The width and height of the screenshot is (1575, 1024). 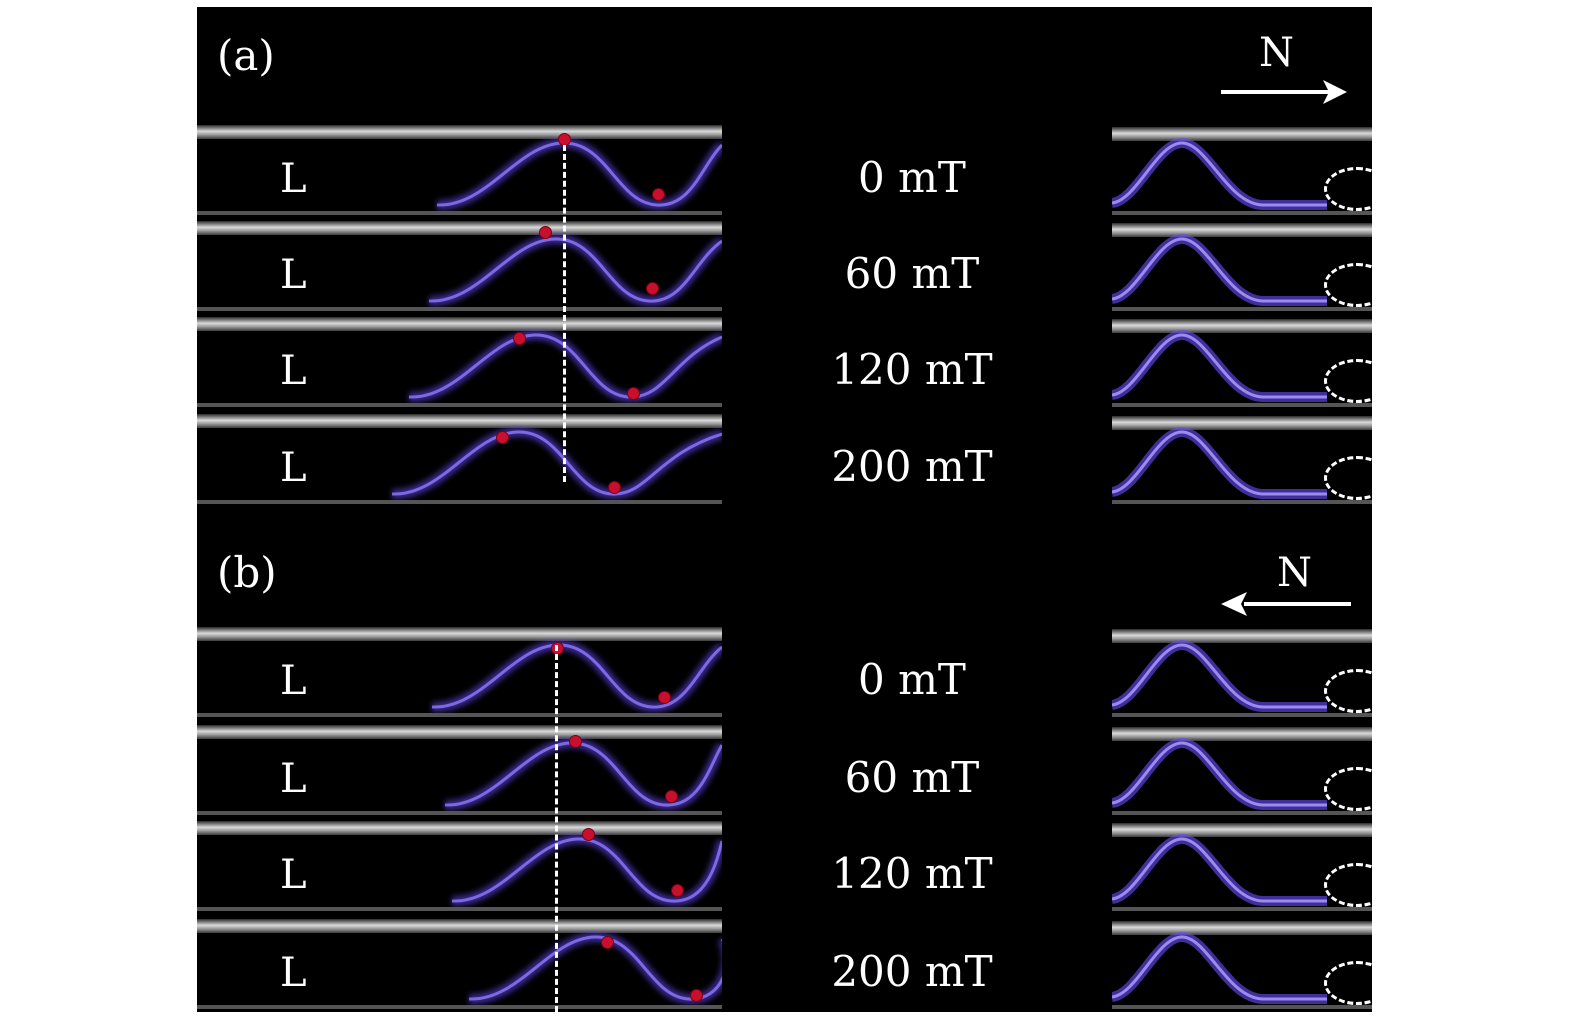 I want to click on panel-b-north-label: N, so click(x=1294, y=573).